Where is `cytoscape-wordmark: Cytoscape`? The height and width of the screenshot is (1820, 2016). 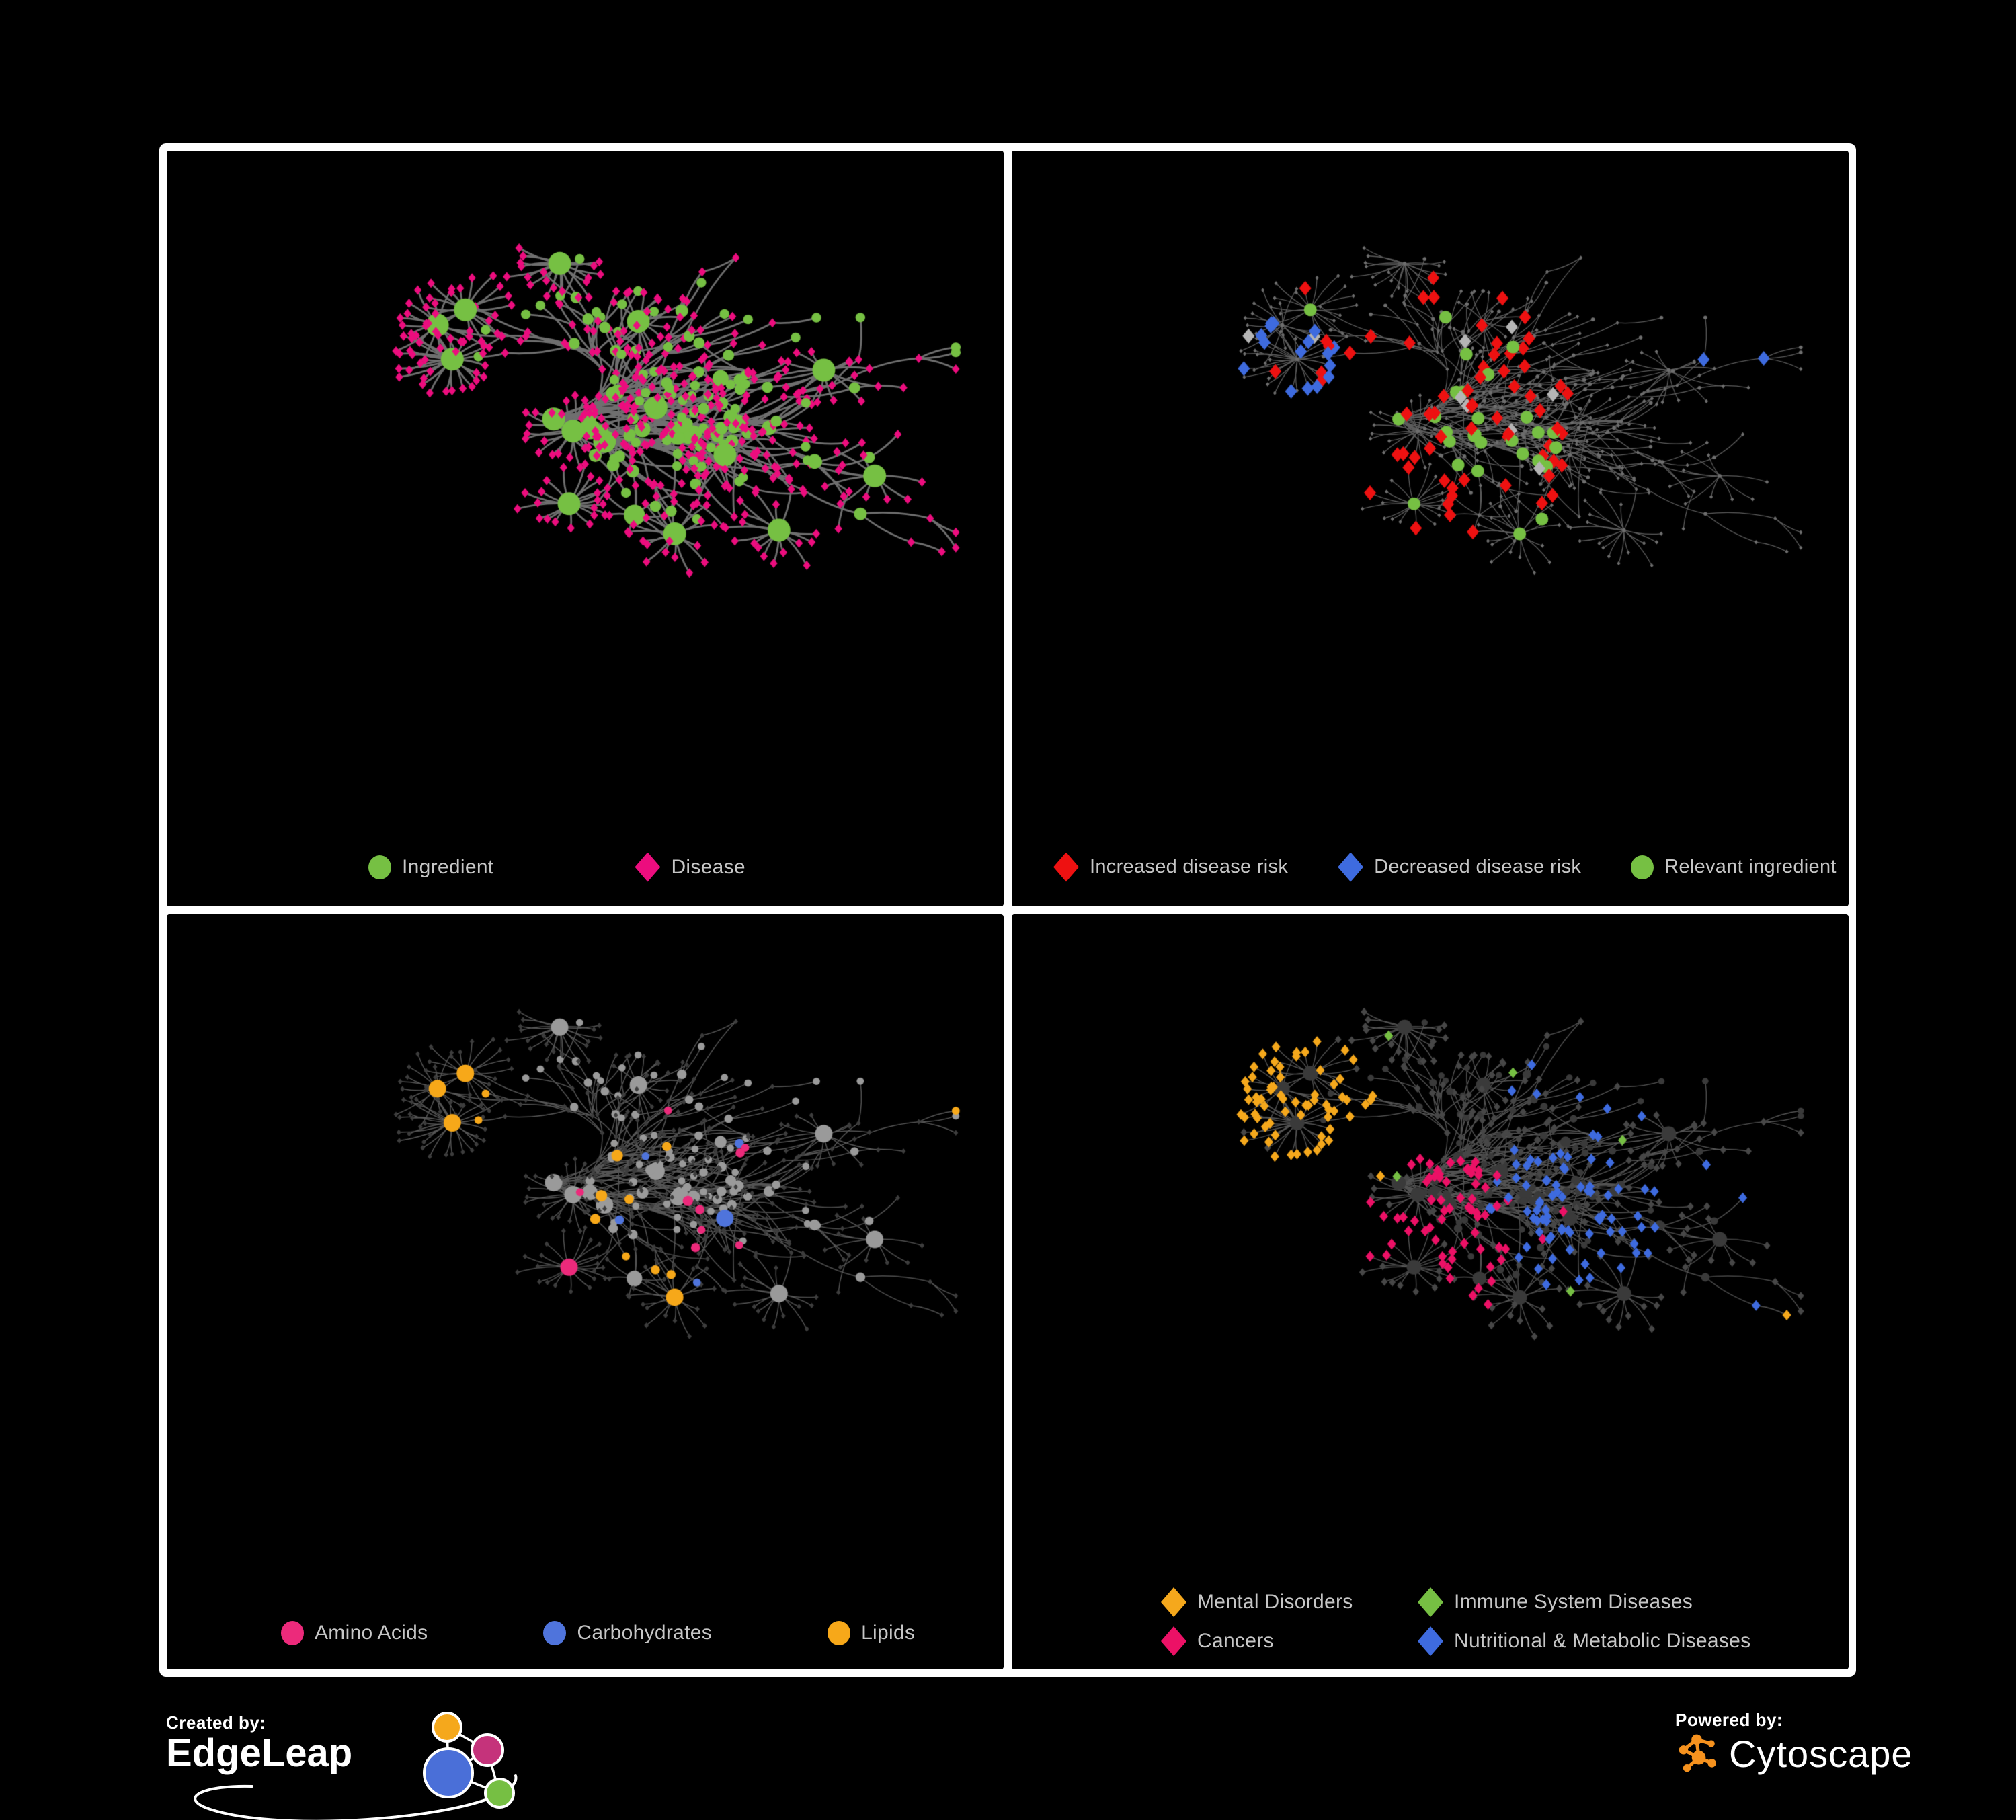 cytoscape-wordmark: Cytoscape is located at coordinates (1821, 1754).